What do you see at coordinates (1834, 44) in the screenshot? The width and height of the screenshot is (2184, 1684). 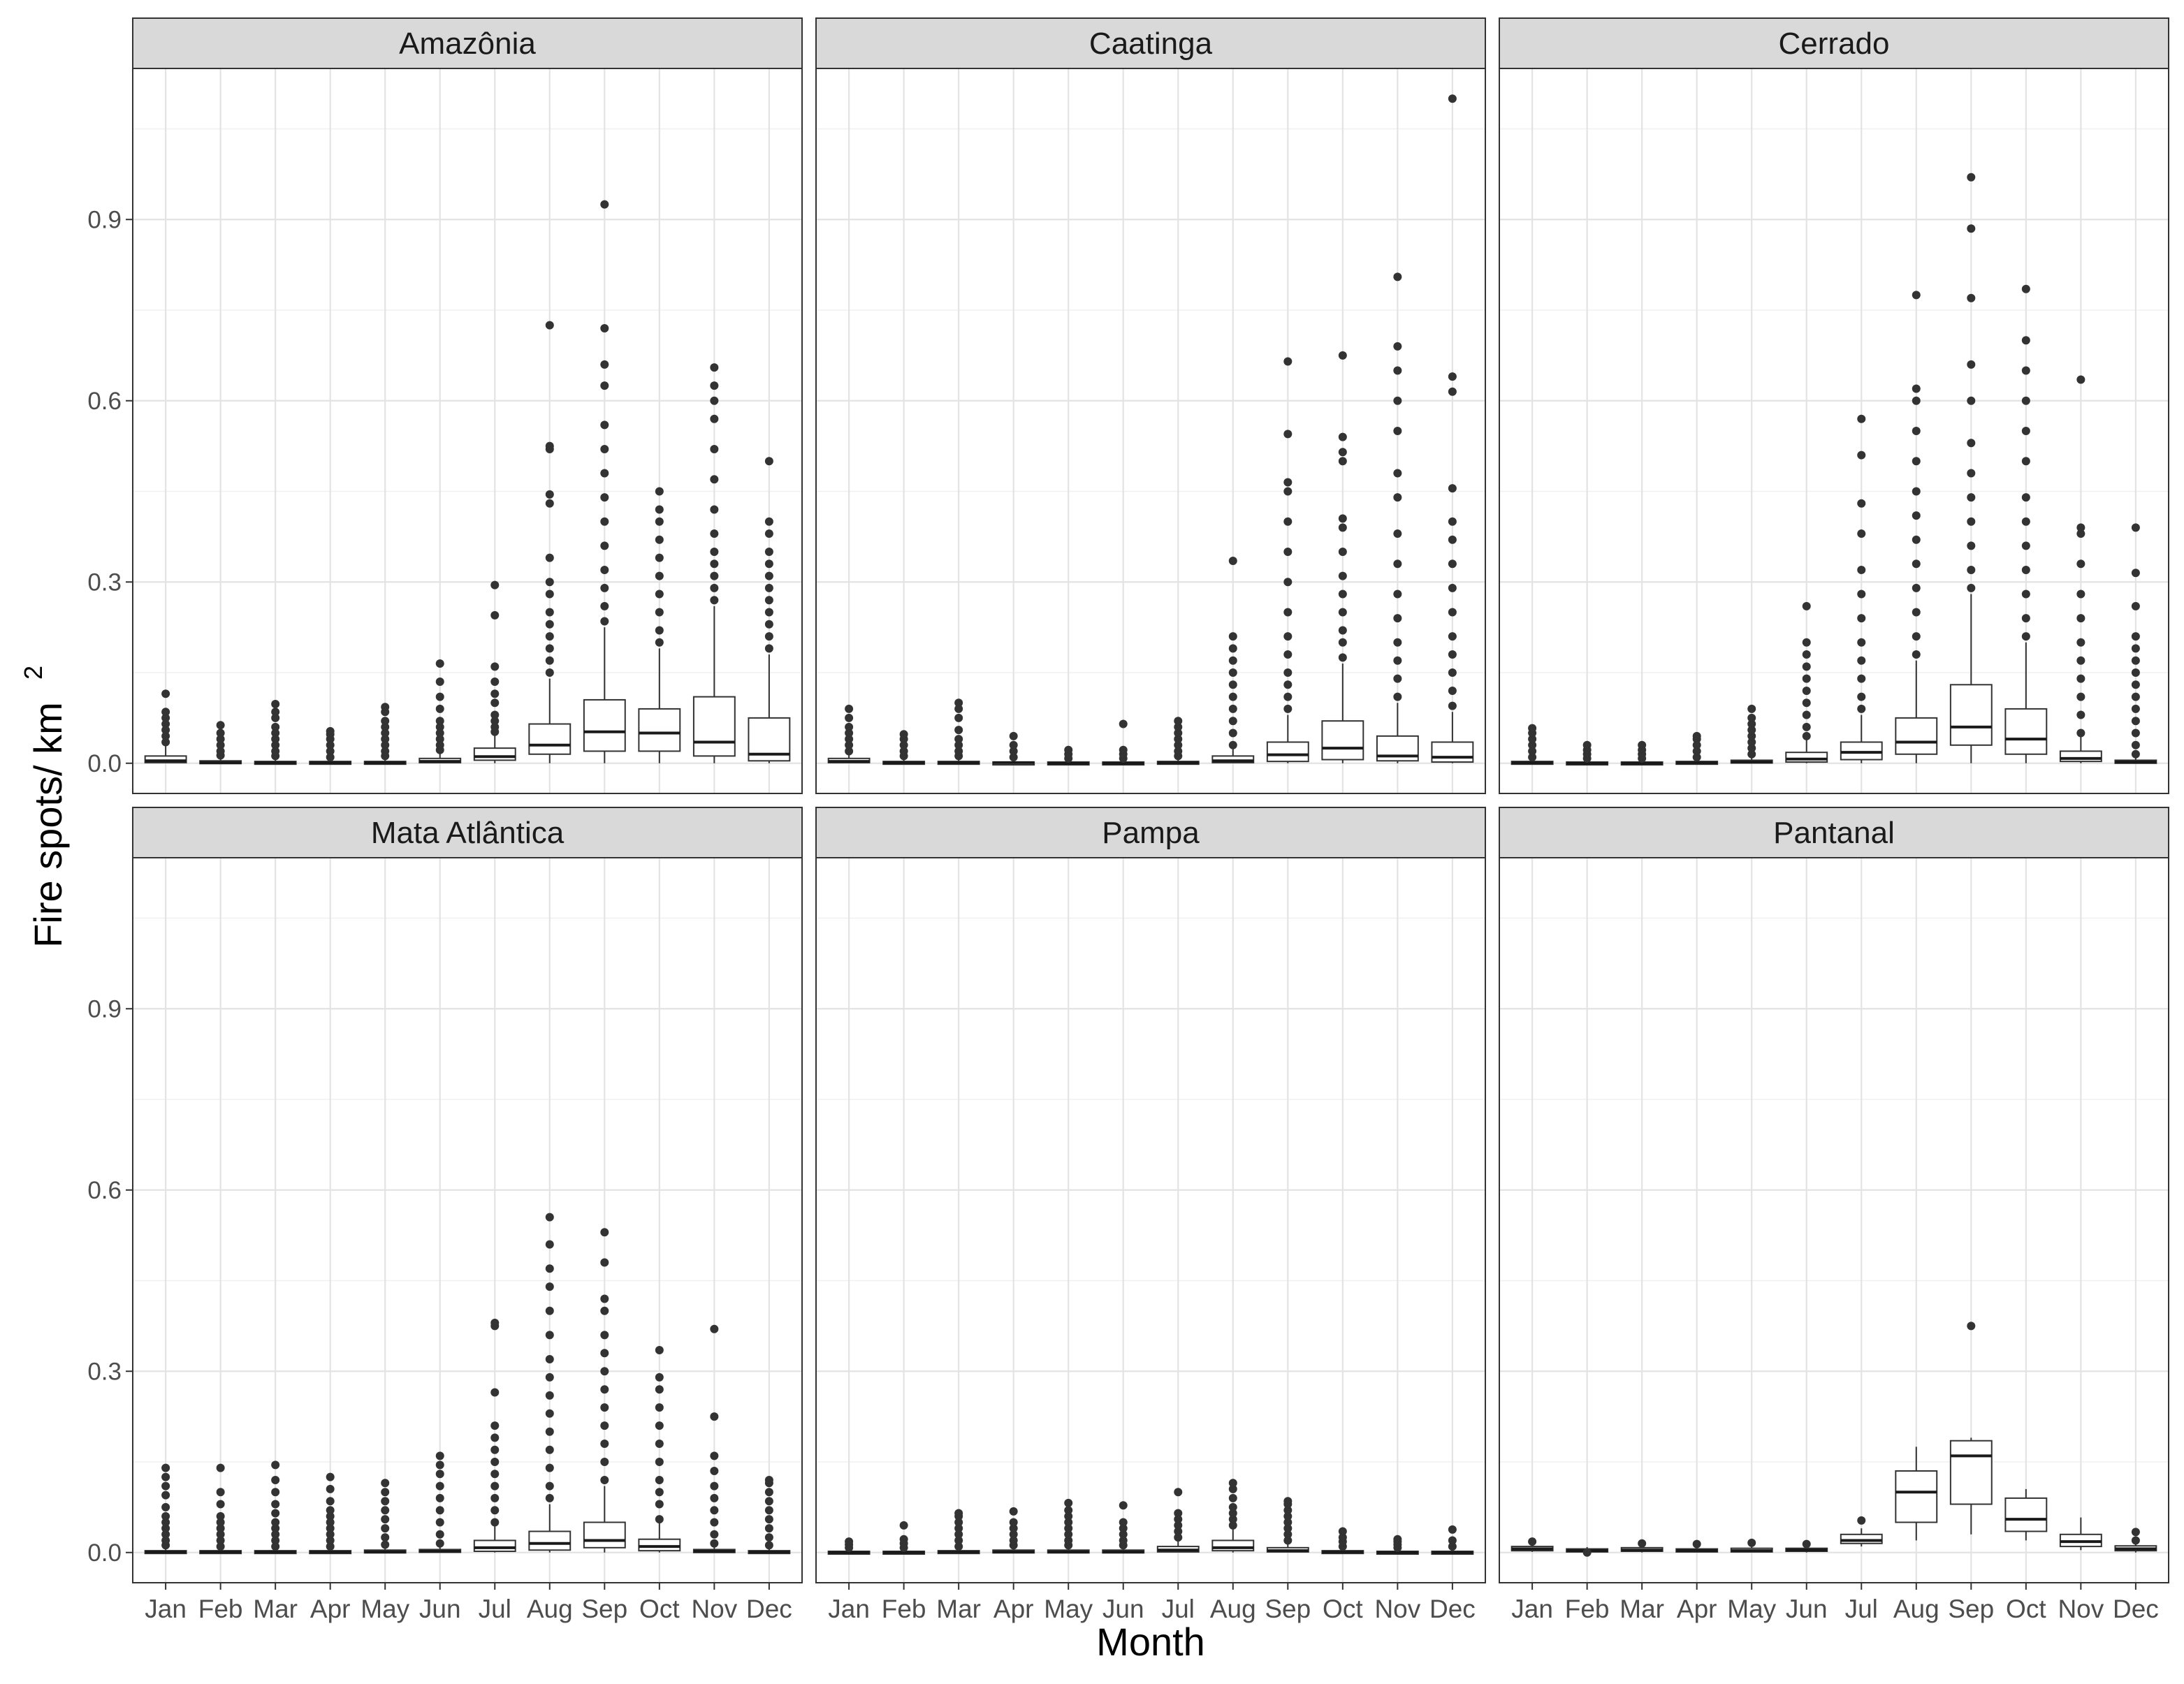 I see `panel-title: Cerrado` at bounding box center [1834, 44].